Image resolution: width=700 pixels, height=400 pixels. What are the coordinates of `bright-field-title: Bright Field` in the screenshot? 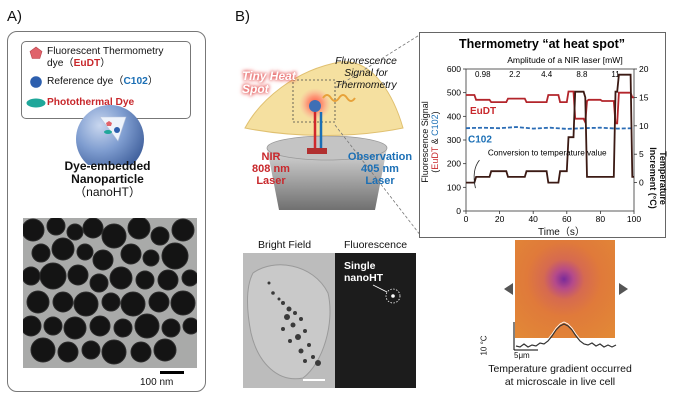 It's located at (285, 245).